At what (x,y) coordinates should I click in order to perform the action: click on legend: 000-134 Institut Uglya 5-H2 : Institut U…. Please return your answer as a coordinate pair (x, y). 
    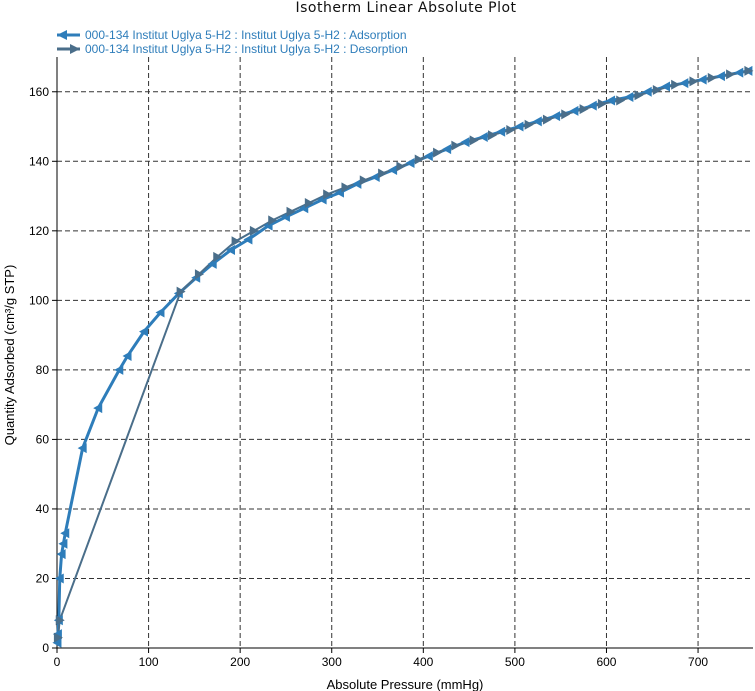
    Looking at the image, I should click on (232, 42).